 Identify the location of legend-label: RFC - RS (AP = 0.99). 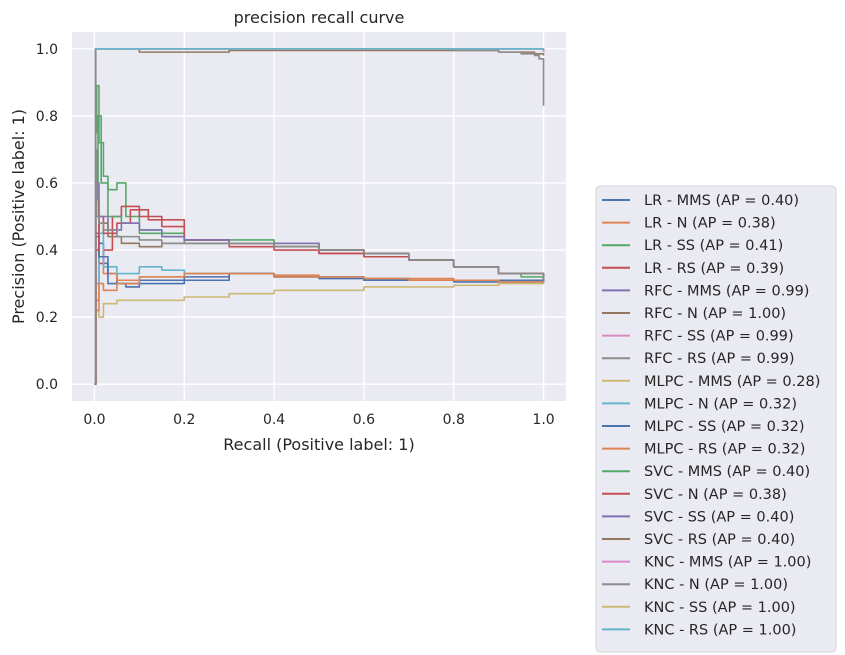
(719, 359).